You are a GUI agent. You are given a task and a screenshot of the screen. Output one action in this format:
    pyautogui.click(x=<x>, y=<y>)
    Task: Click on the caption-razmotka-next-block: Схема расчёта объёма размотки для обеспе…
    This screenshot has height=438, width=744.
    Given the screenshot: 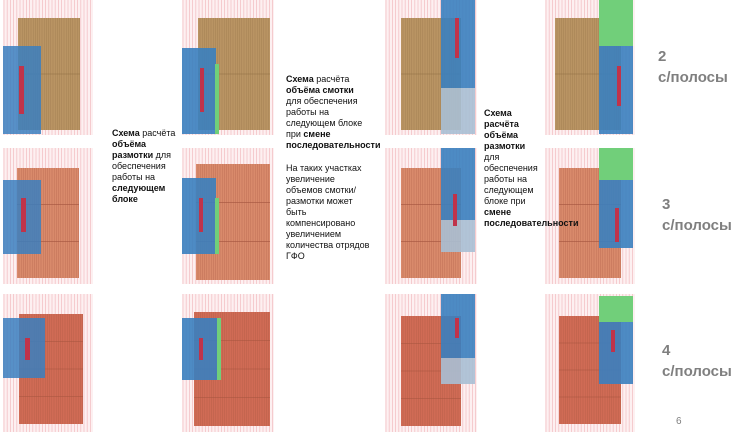 What is the action you would take?
    pyautogui.click(x=144, y=166)
    